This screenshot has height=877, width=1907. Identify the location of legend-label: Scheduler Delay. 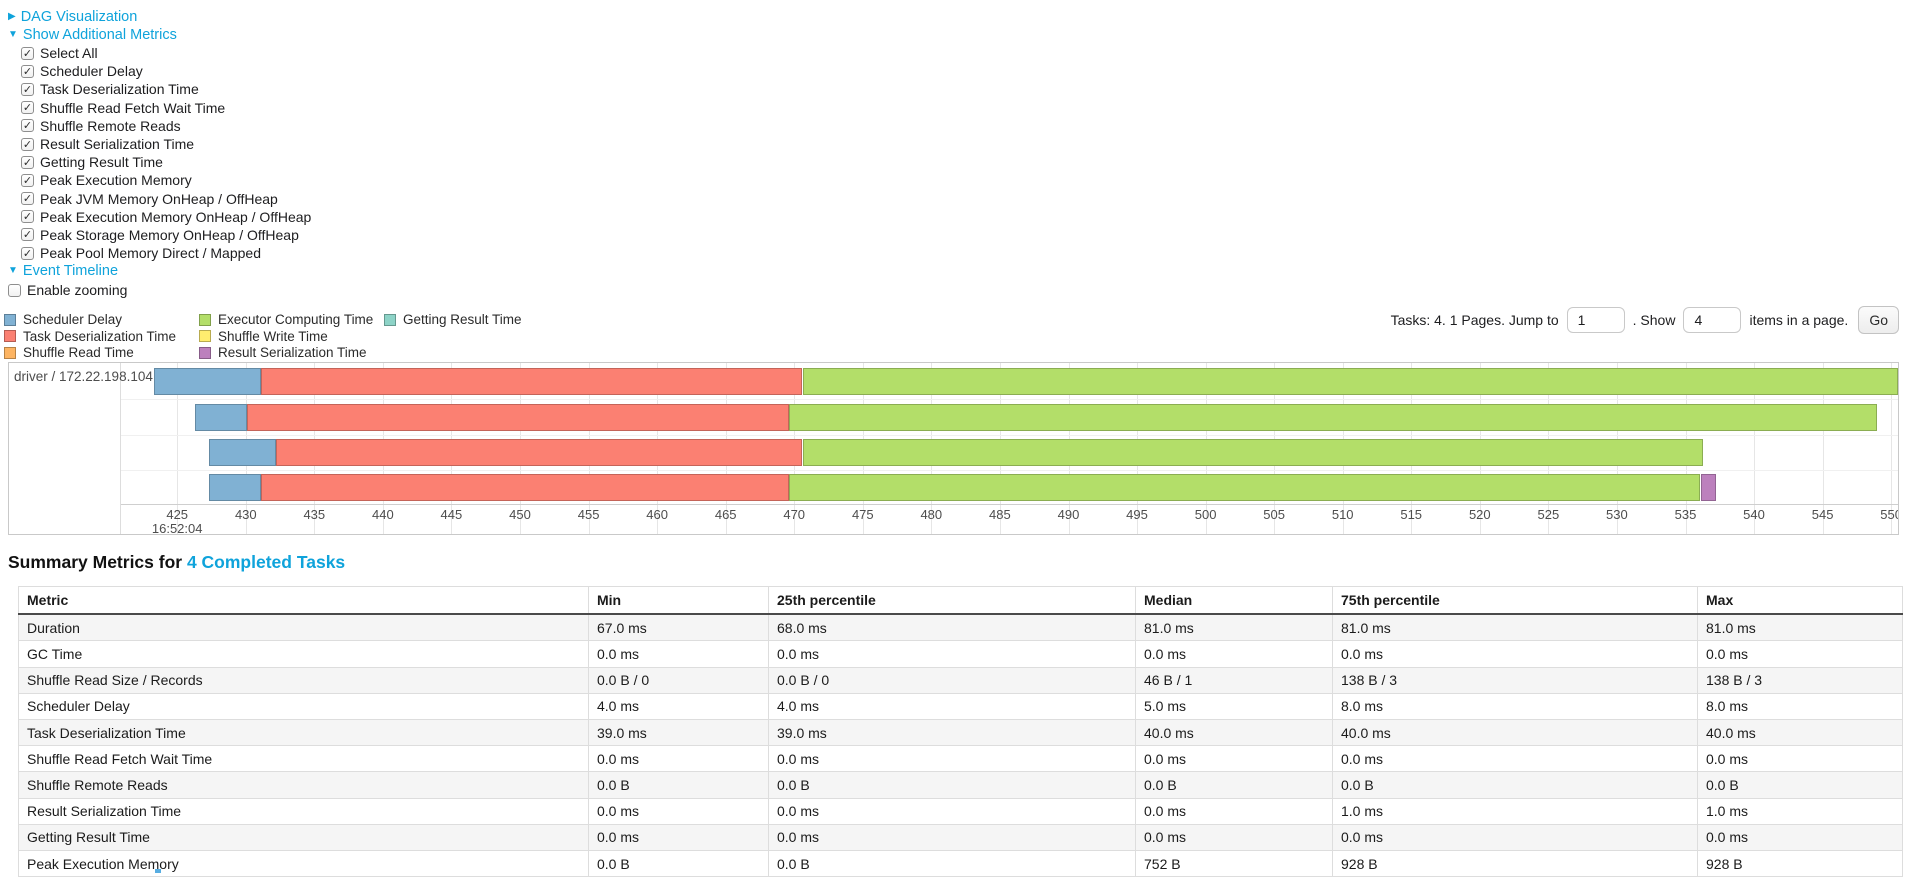
(73, 319).